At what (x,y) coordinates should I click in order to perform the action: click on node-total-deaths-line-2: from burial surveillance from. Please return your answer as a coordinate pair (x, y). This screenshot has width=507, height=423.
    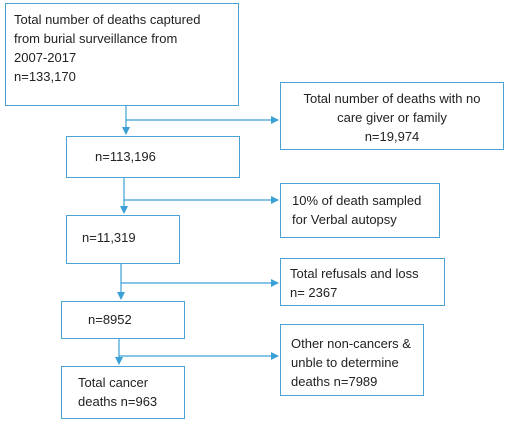
    Looking at the image, I should click on (96, 38).